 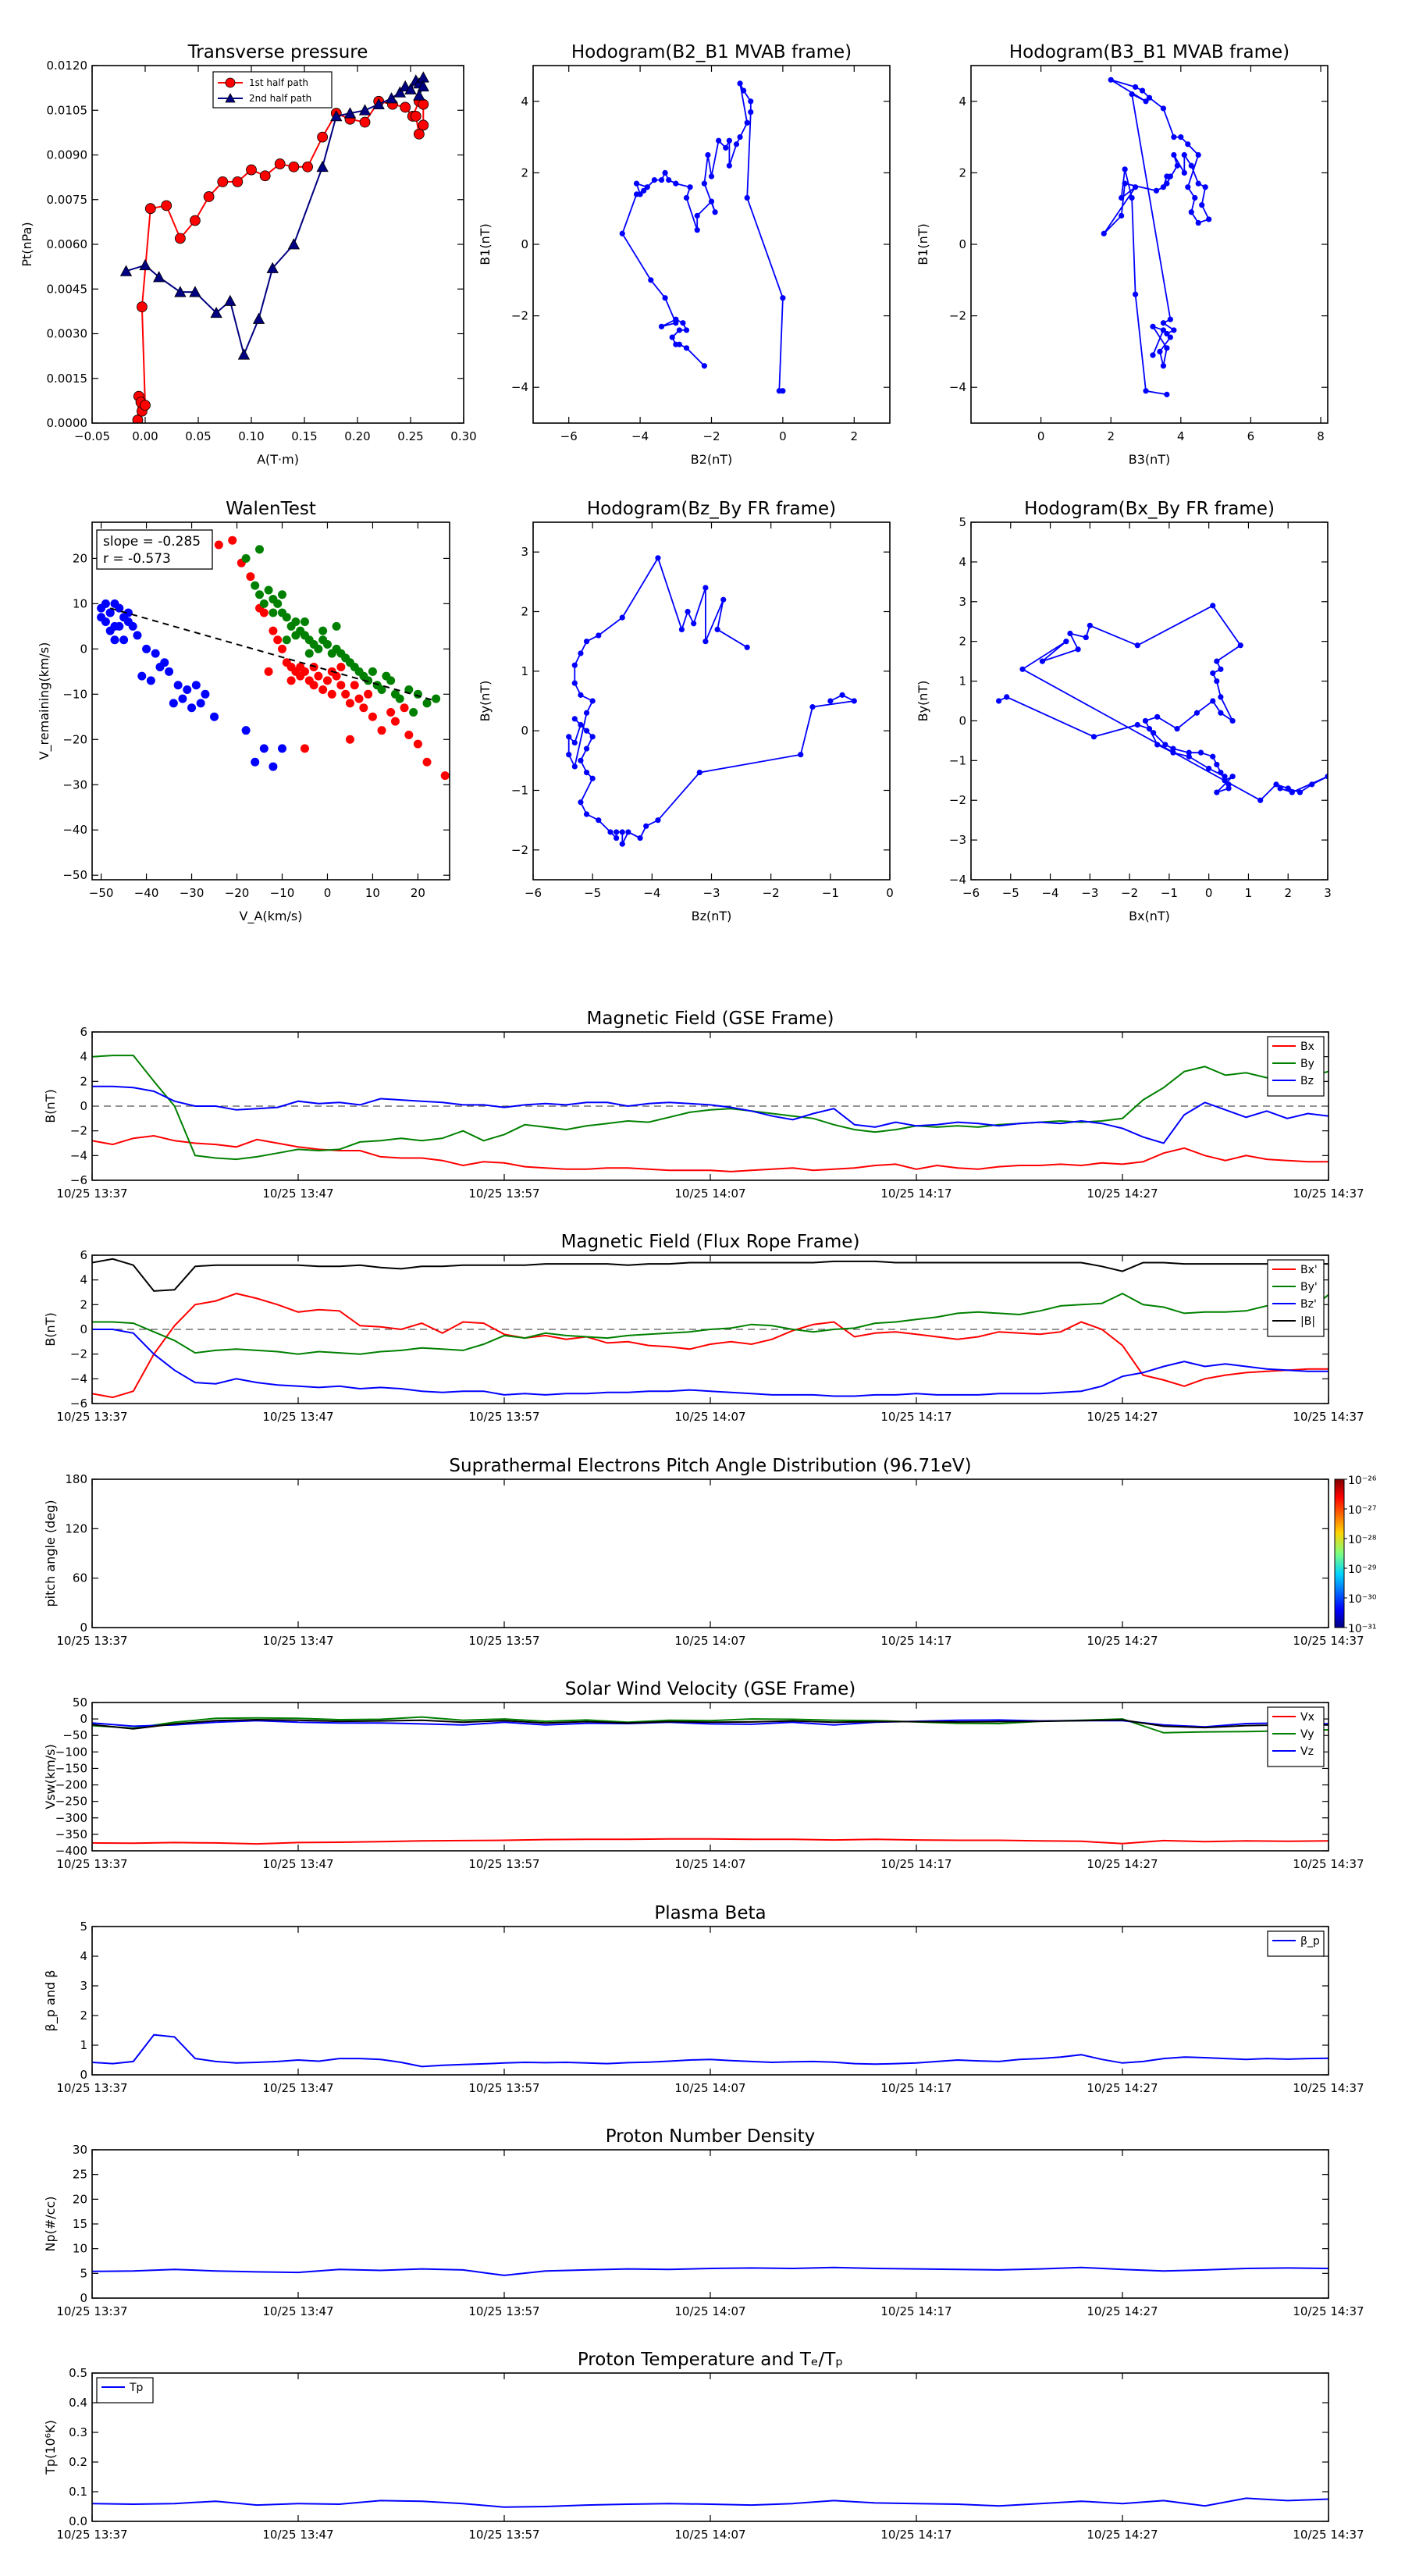 I want to click on x-axis-label: B2(nT), so click(x=712, y=459).